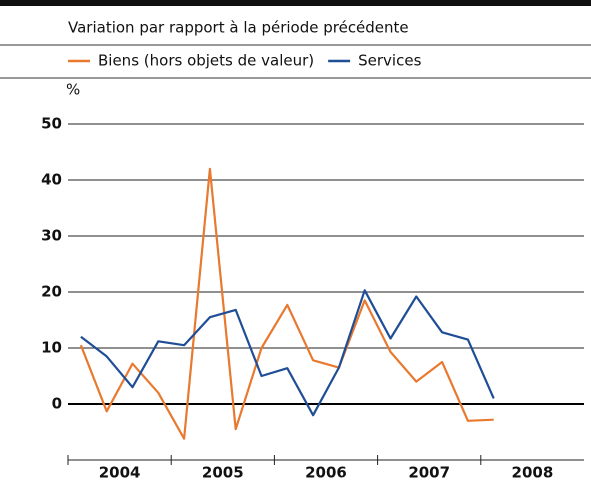  What do you see at coordinates (73, 90) in the screenshot?
I see `y-unit: %` at bounding box center [73, 90].